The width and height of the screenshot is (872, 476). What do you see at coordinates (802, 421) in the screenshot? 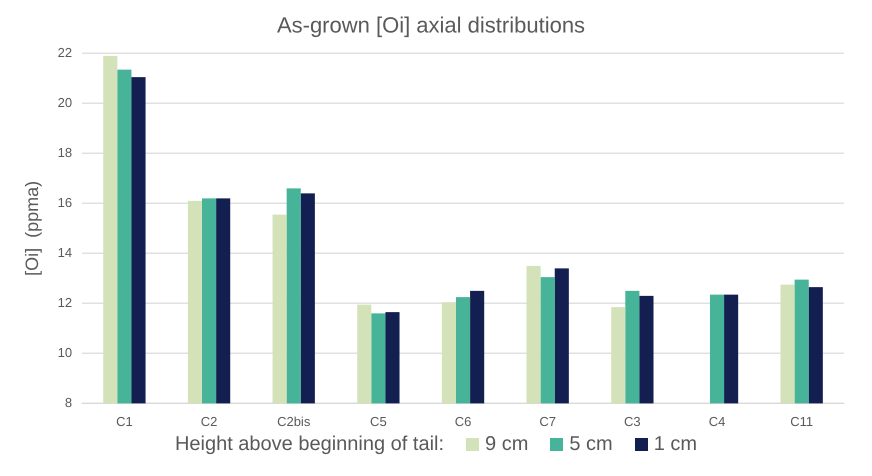
I see `x-tick-label: C11` at bounding box center [802, 421].